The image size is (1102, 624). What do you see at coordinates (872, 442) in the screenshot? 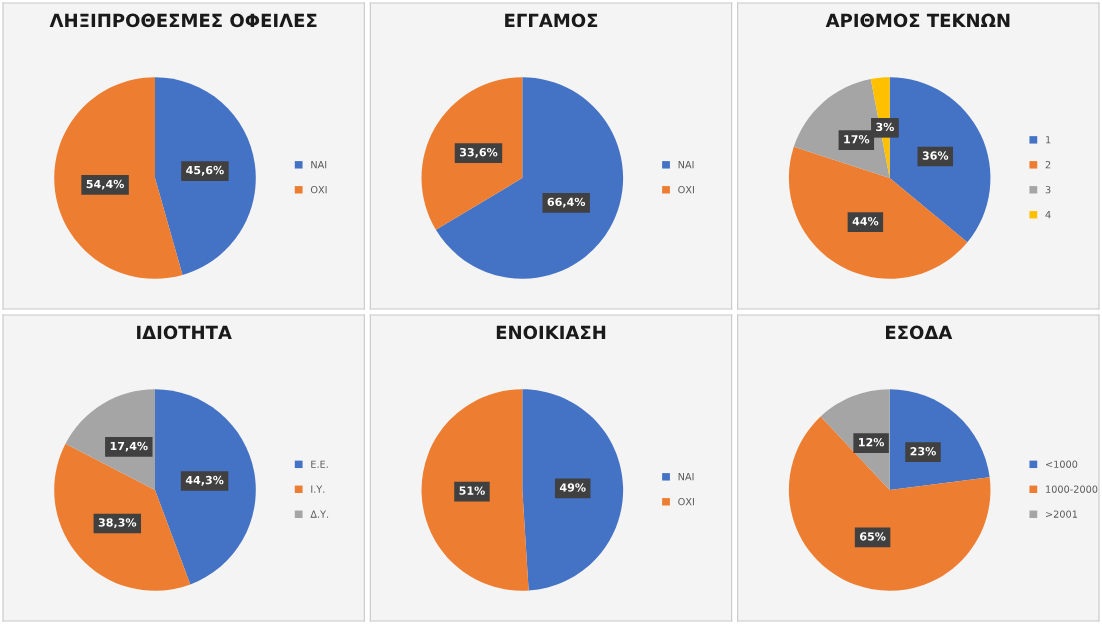
I see `data-label: 12%` at bounding box center [872, 442].